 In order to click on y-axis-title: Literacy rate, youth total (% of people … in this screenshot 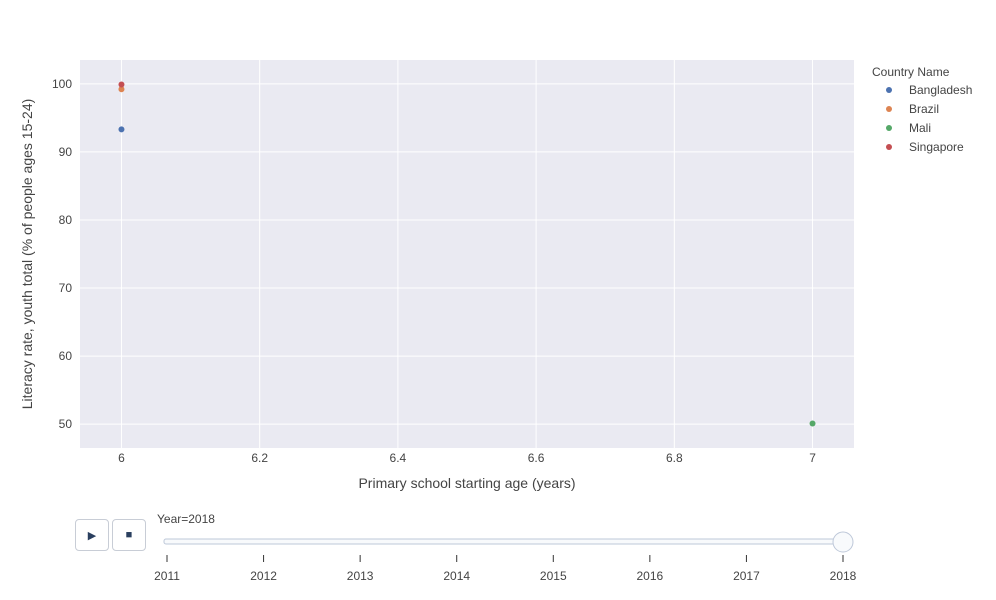, I will do `click(27, 254)`.